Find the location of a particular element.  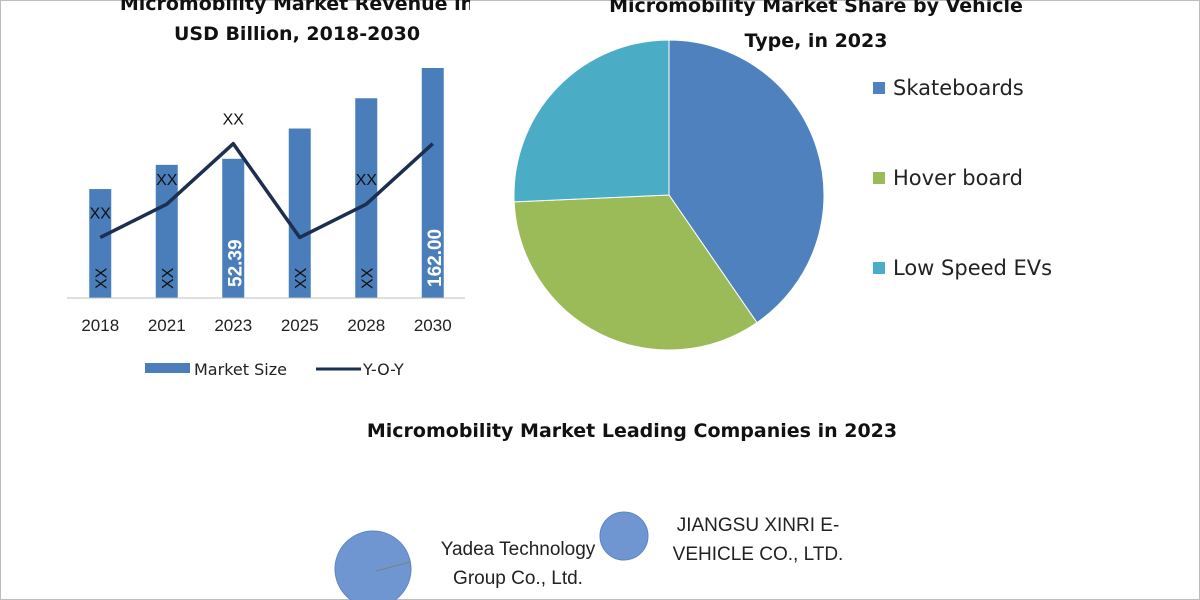

jiangsu-xinri-bubble is located at coordinates (624, 536).